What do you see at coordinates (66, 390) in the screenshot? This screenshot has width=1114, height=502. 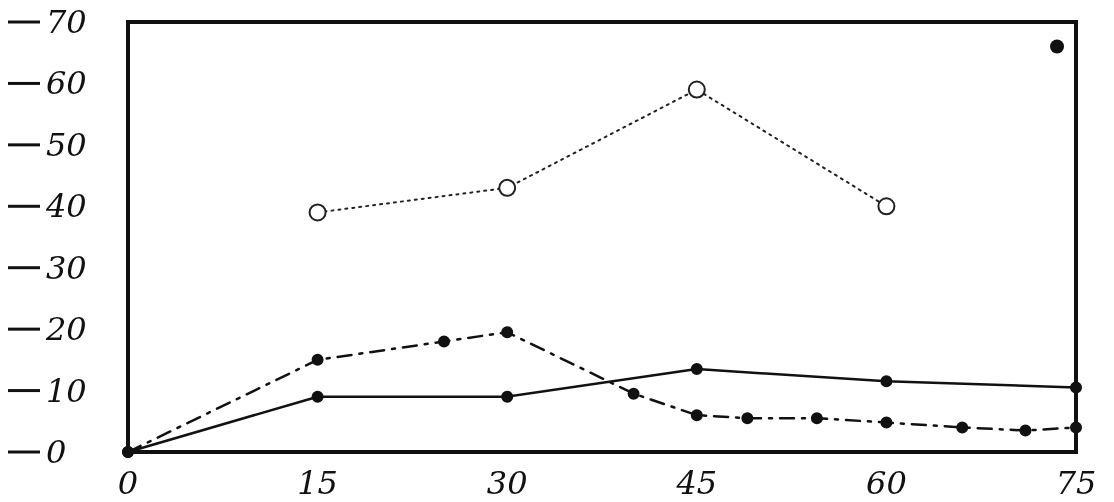 I see `y-tick-label: 10` at bounding box center [66, 390].